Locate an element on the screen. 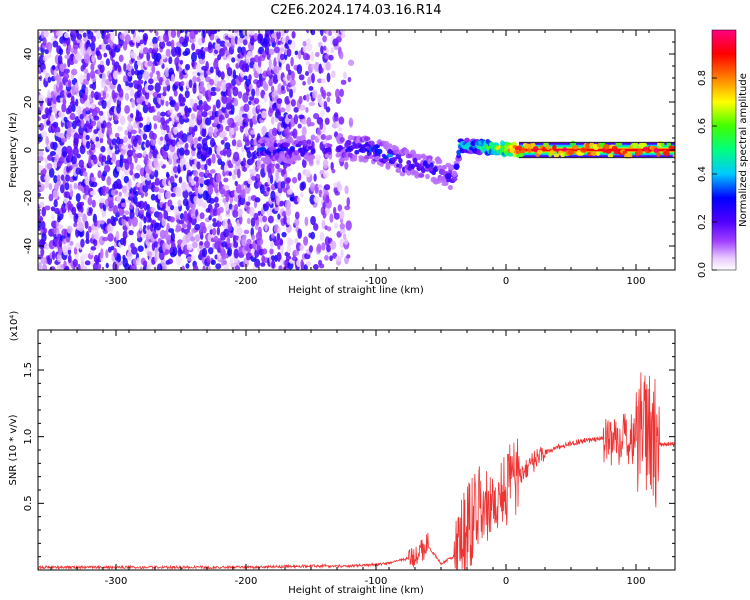  y-tick-label: -20 is located at coordinates (28, 198).